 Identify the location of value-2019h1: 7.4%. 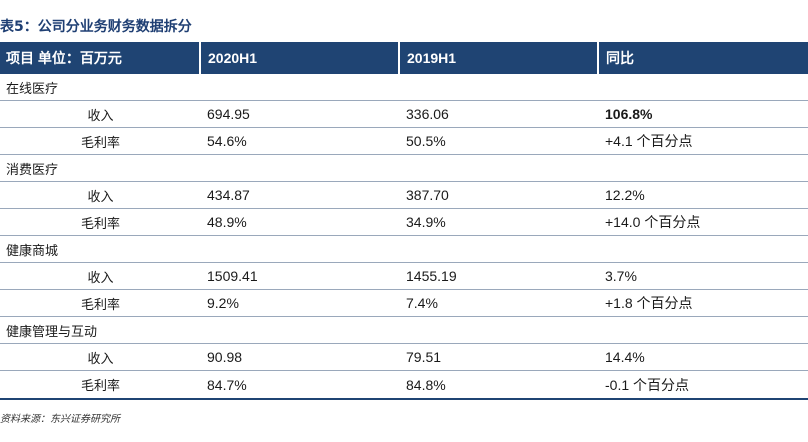
(422, 303).